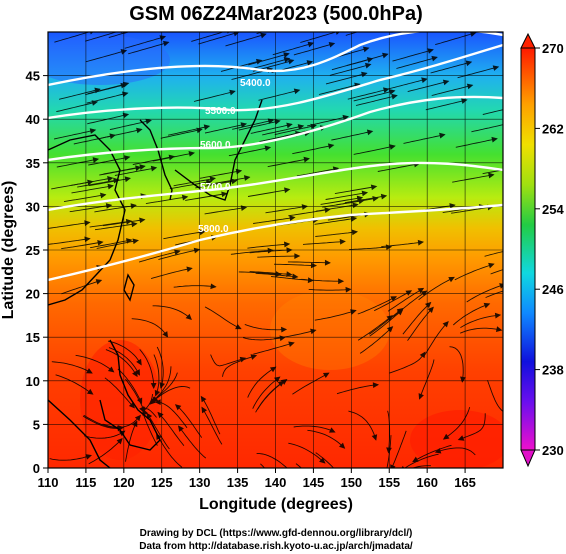  Describe the element at coordinates (33, 119) in the screenshot. I see `y-tick-label: 40` at that location.